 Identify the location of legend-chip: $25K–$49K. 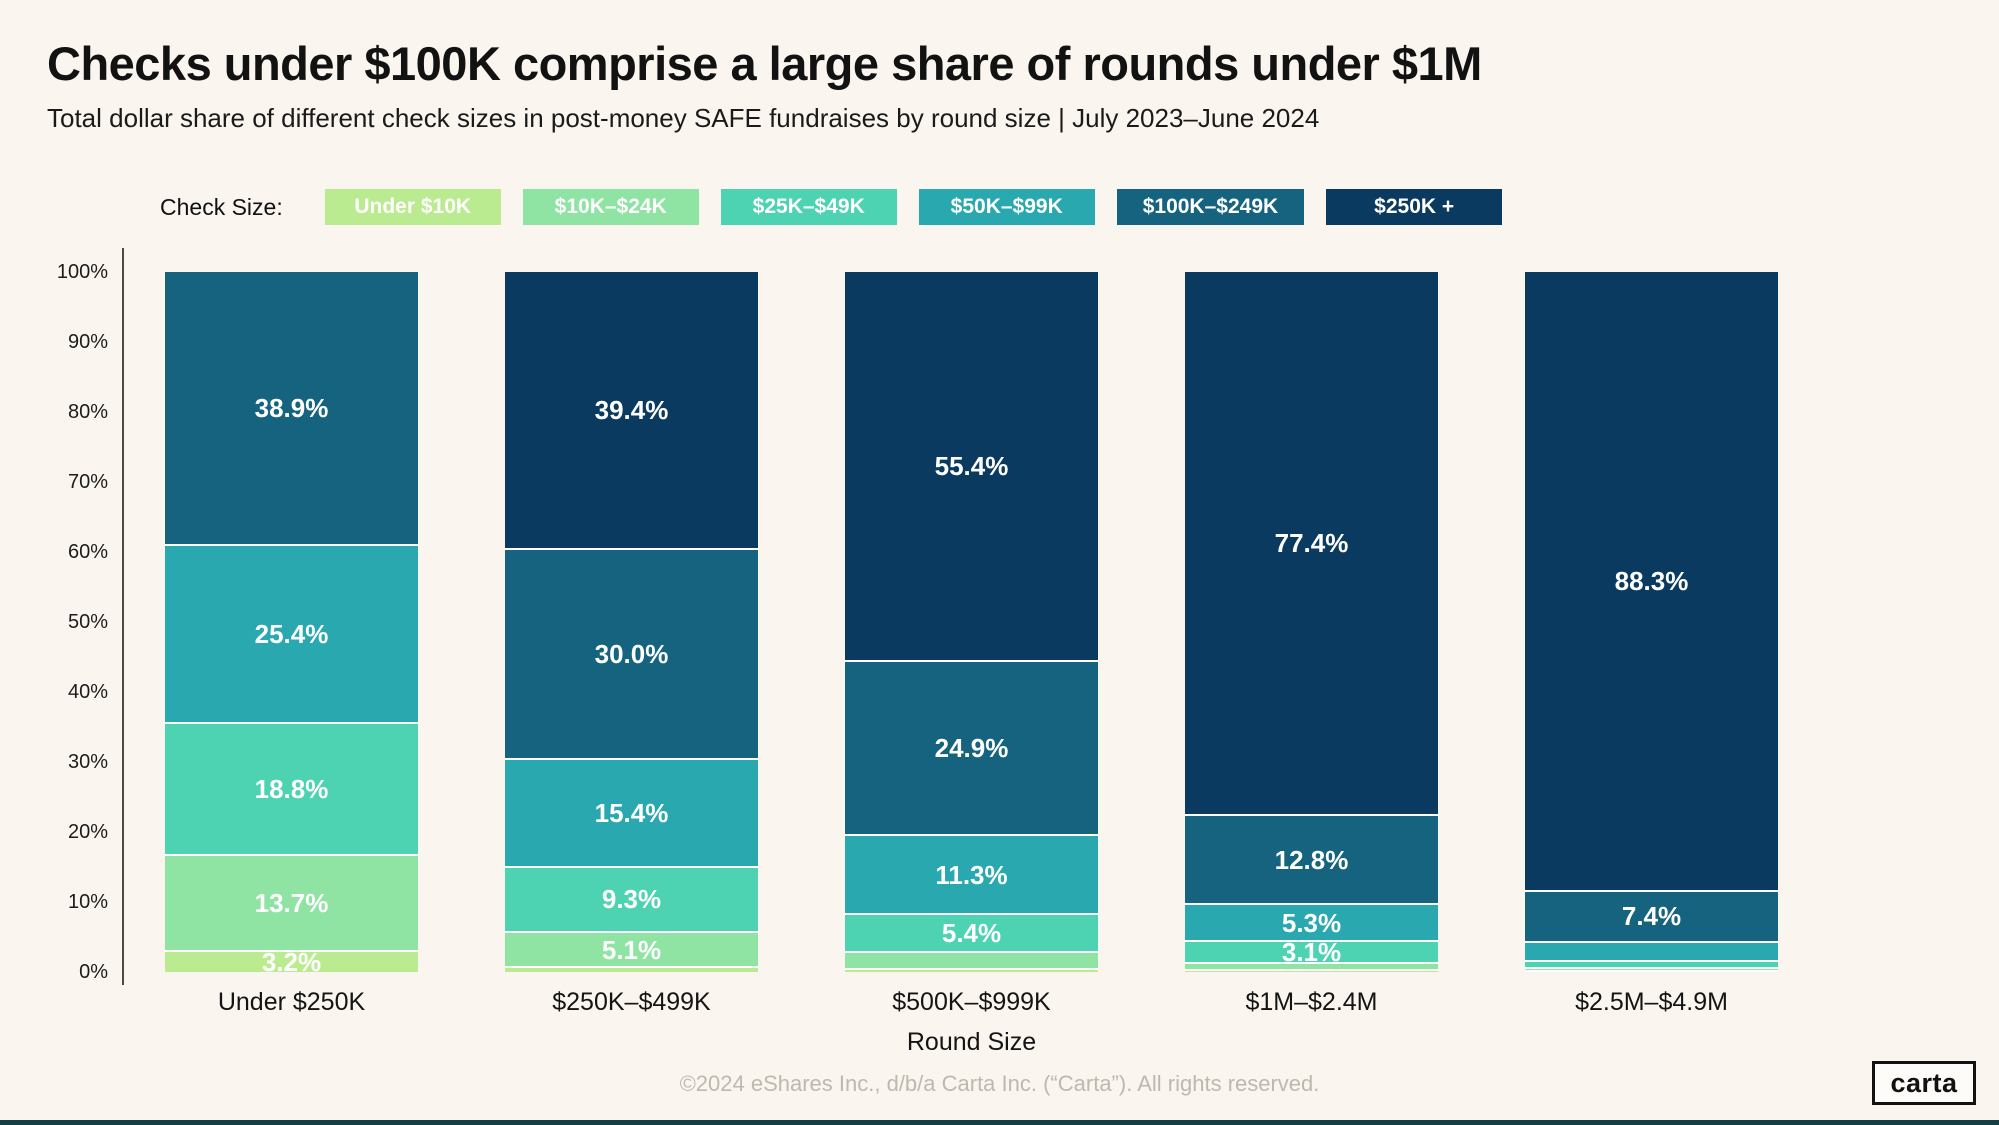
(808, 207).